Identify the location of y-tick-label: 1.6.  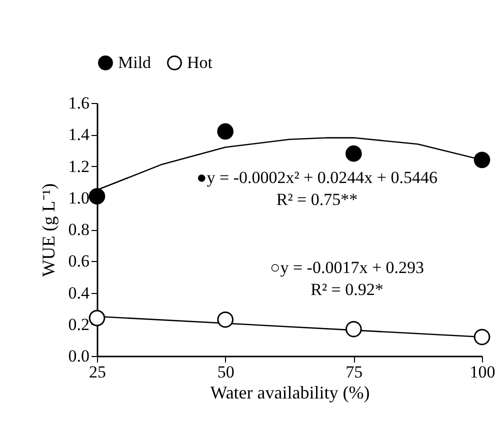
(79, 103).